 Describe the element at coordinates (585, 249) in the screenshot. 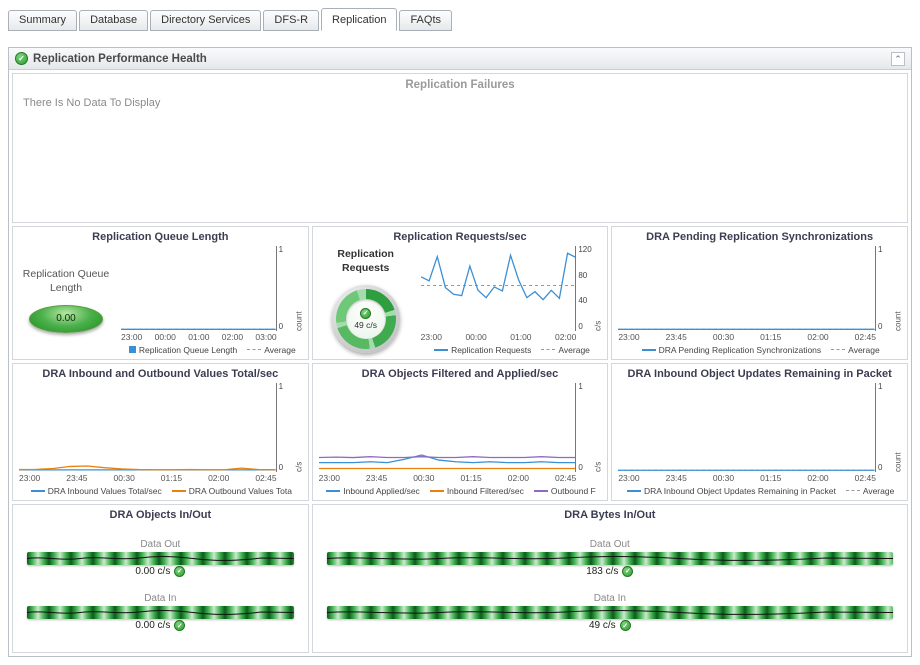

I see `y-tick-label: 120` at that location.